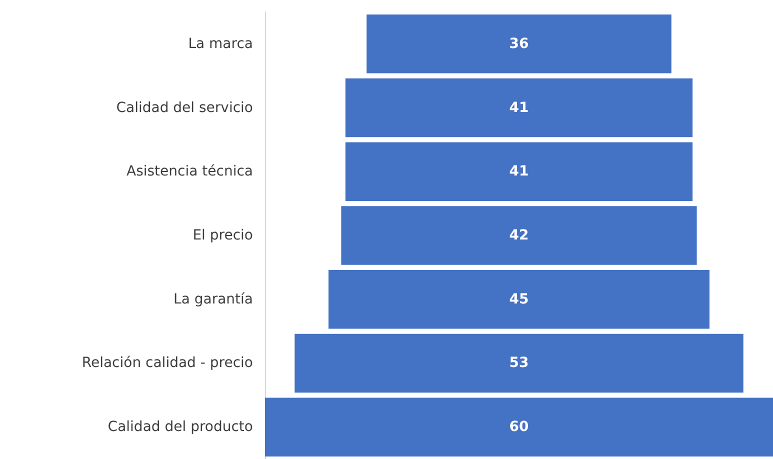 Image resolution: width=773 pixels, height=459 pixels. Describe the element at coordinates (184, 108) in the screenshot. I see `category-label: Calidad del servicio` at that location.